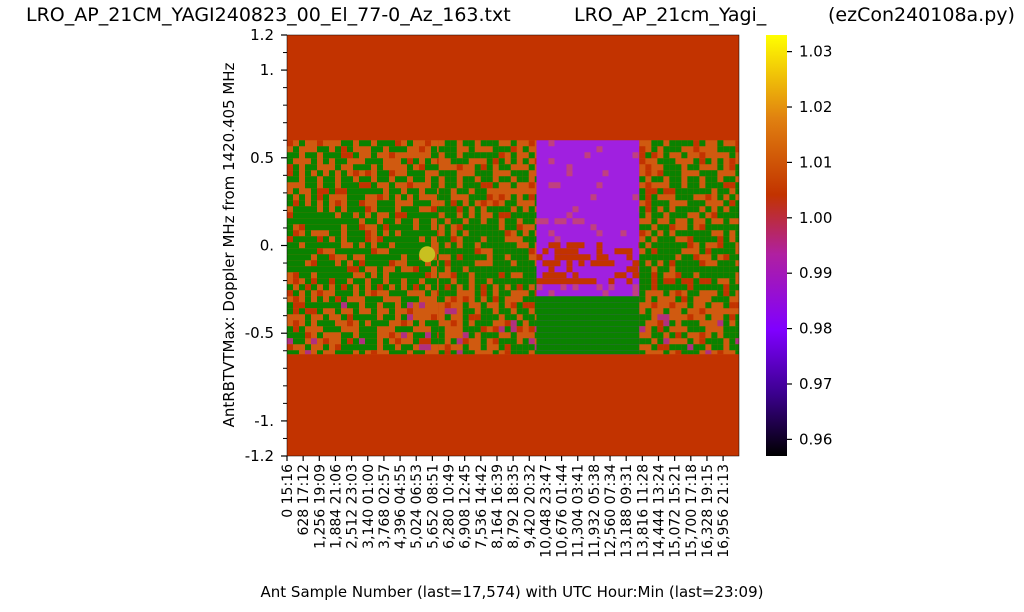 The width and height of the screenshot is (1024, 612). Describe the element at coordinates (815, 329) in the screenshot. I see `colorbar-tick-label: 0.98` at that location.